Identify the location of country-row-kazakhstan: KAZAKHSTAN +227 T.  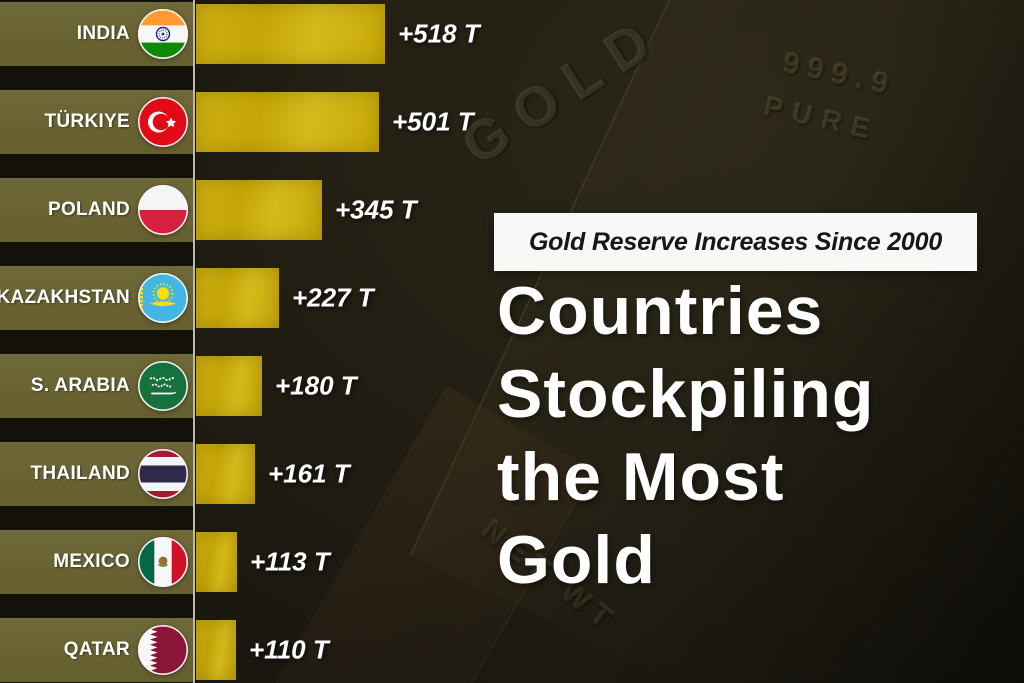
(512, 298).